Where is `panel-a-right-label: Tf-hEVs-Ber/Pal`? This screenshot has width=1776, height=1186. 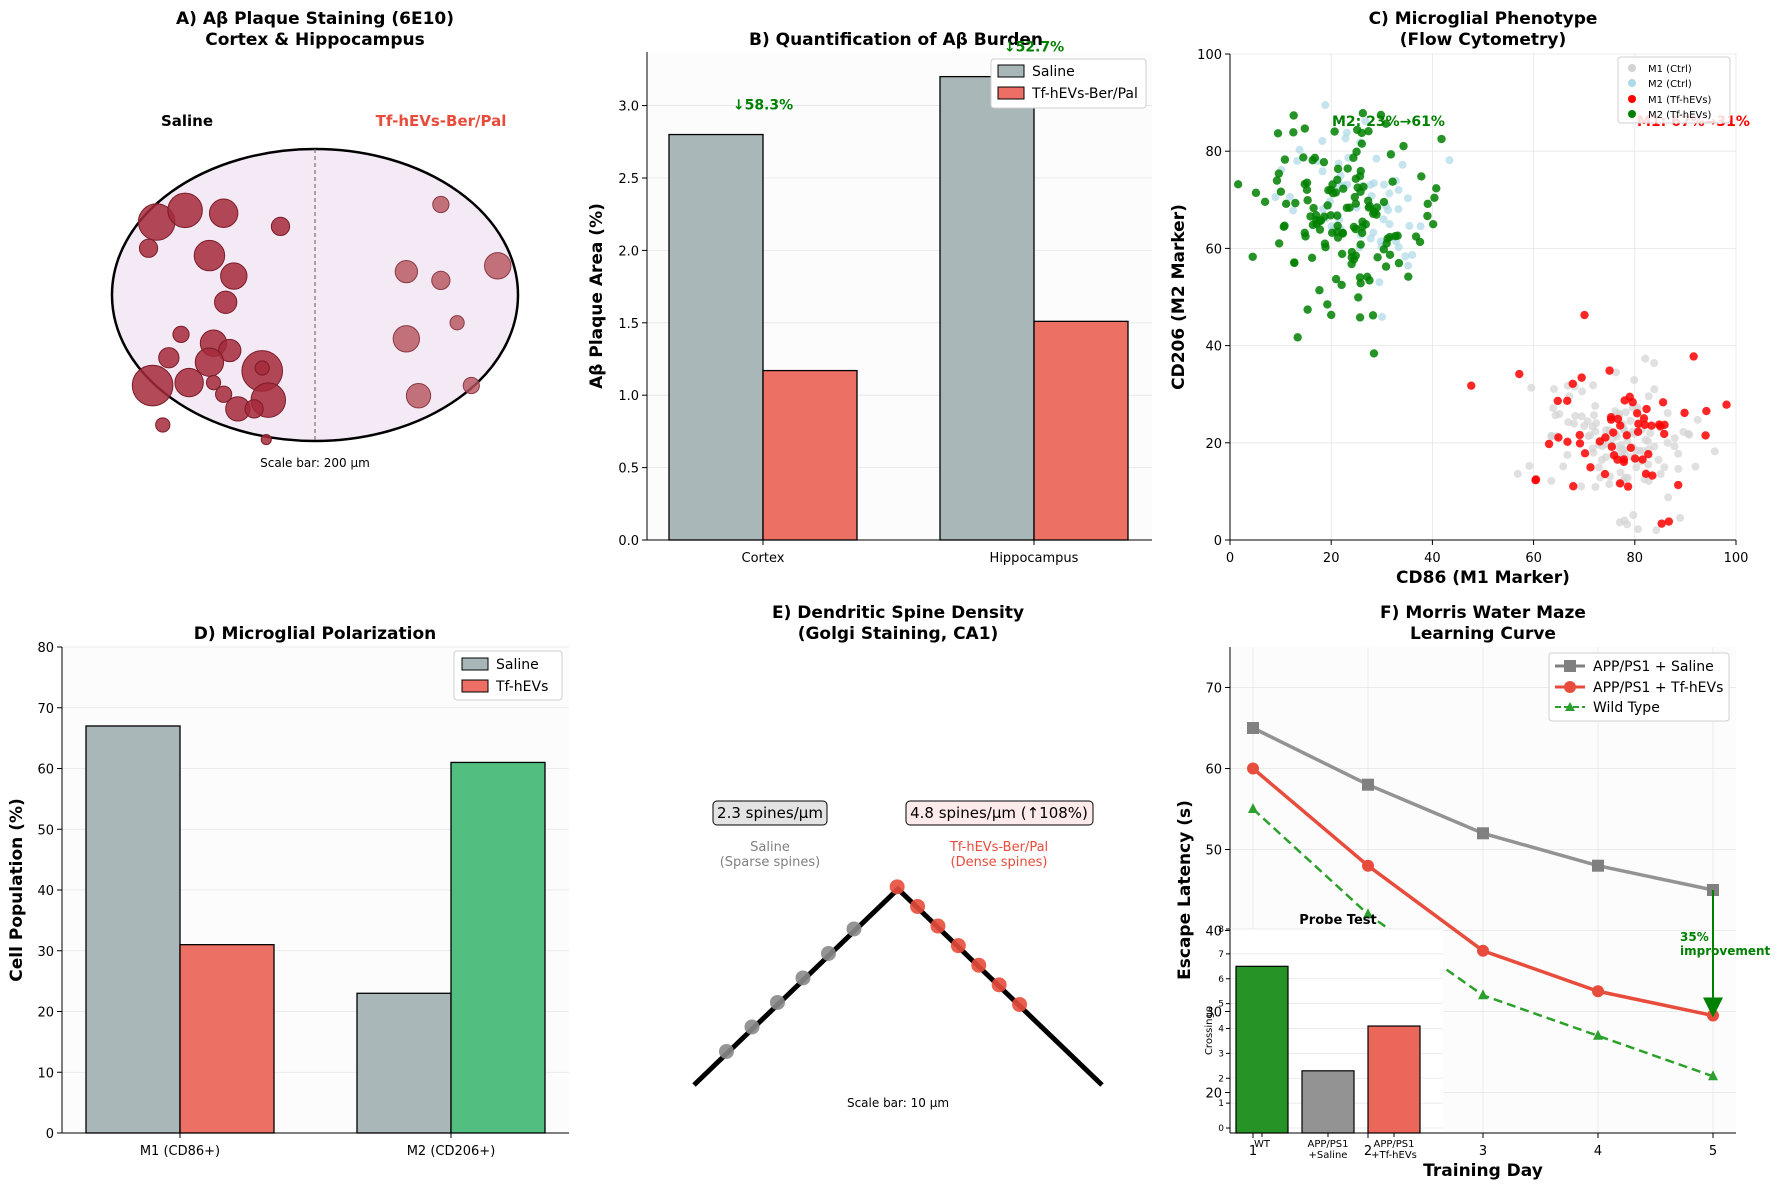 panel-a-right-label: Tf-hEVs-Ber/Pal is located at coordinates (441, 121).